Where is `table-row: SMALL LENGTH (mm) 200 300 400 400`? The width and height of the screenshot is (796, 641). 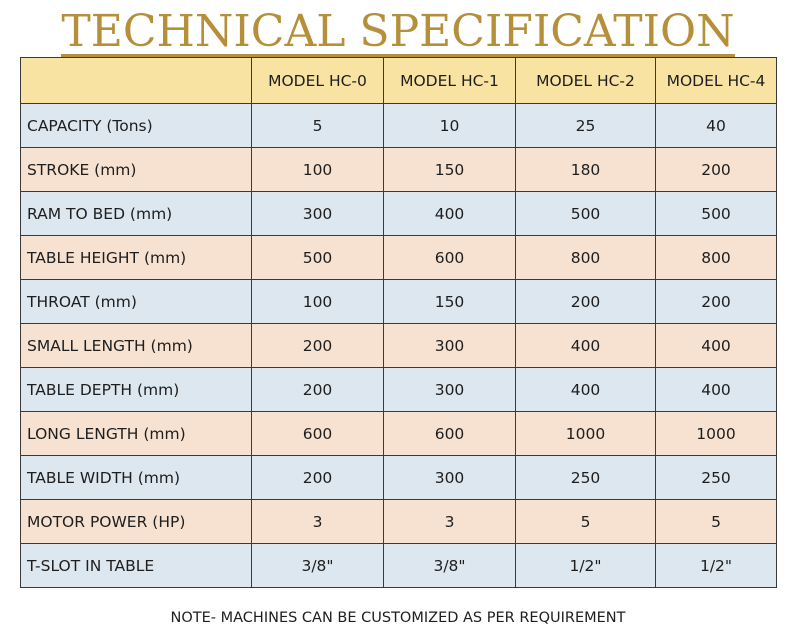 table-row: SMALL LENGTH (mm) 200 300 400 400 is located at coordinates (398, 345).